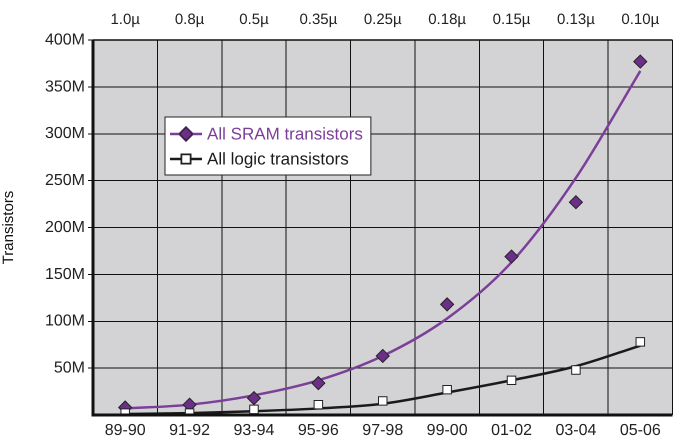  Describe the element at coordinates (9, 227) in the screenshot. I see `y-axis-title: Transistors` at that location.